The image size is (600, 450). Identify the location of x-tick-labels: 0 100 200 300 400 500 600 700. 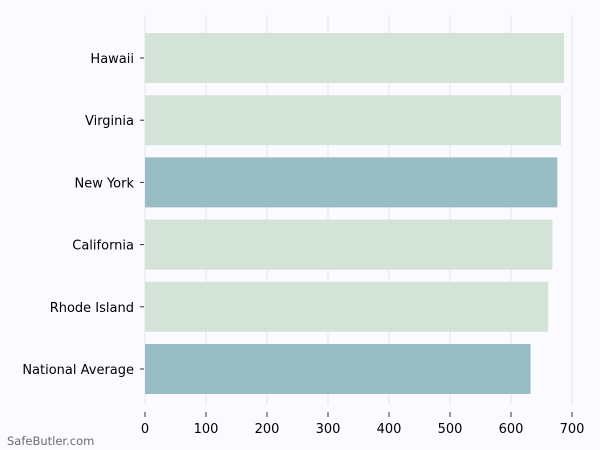
(363, 424).